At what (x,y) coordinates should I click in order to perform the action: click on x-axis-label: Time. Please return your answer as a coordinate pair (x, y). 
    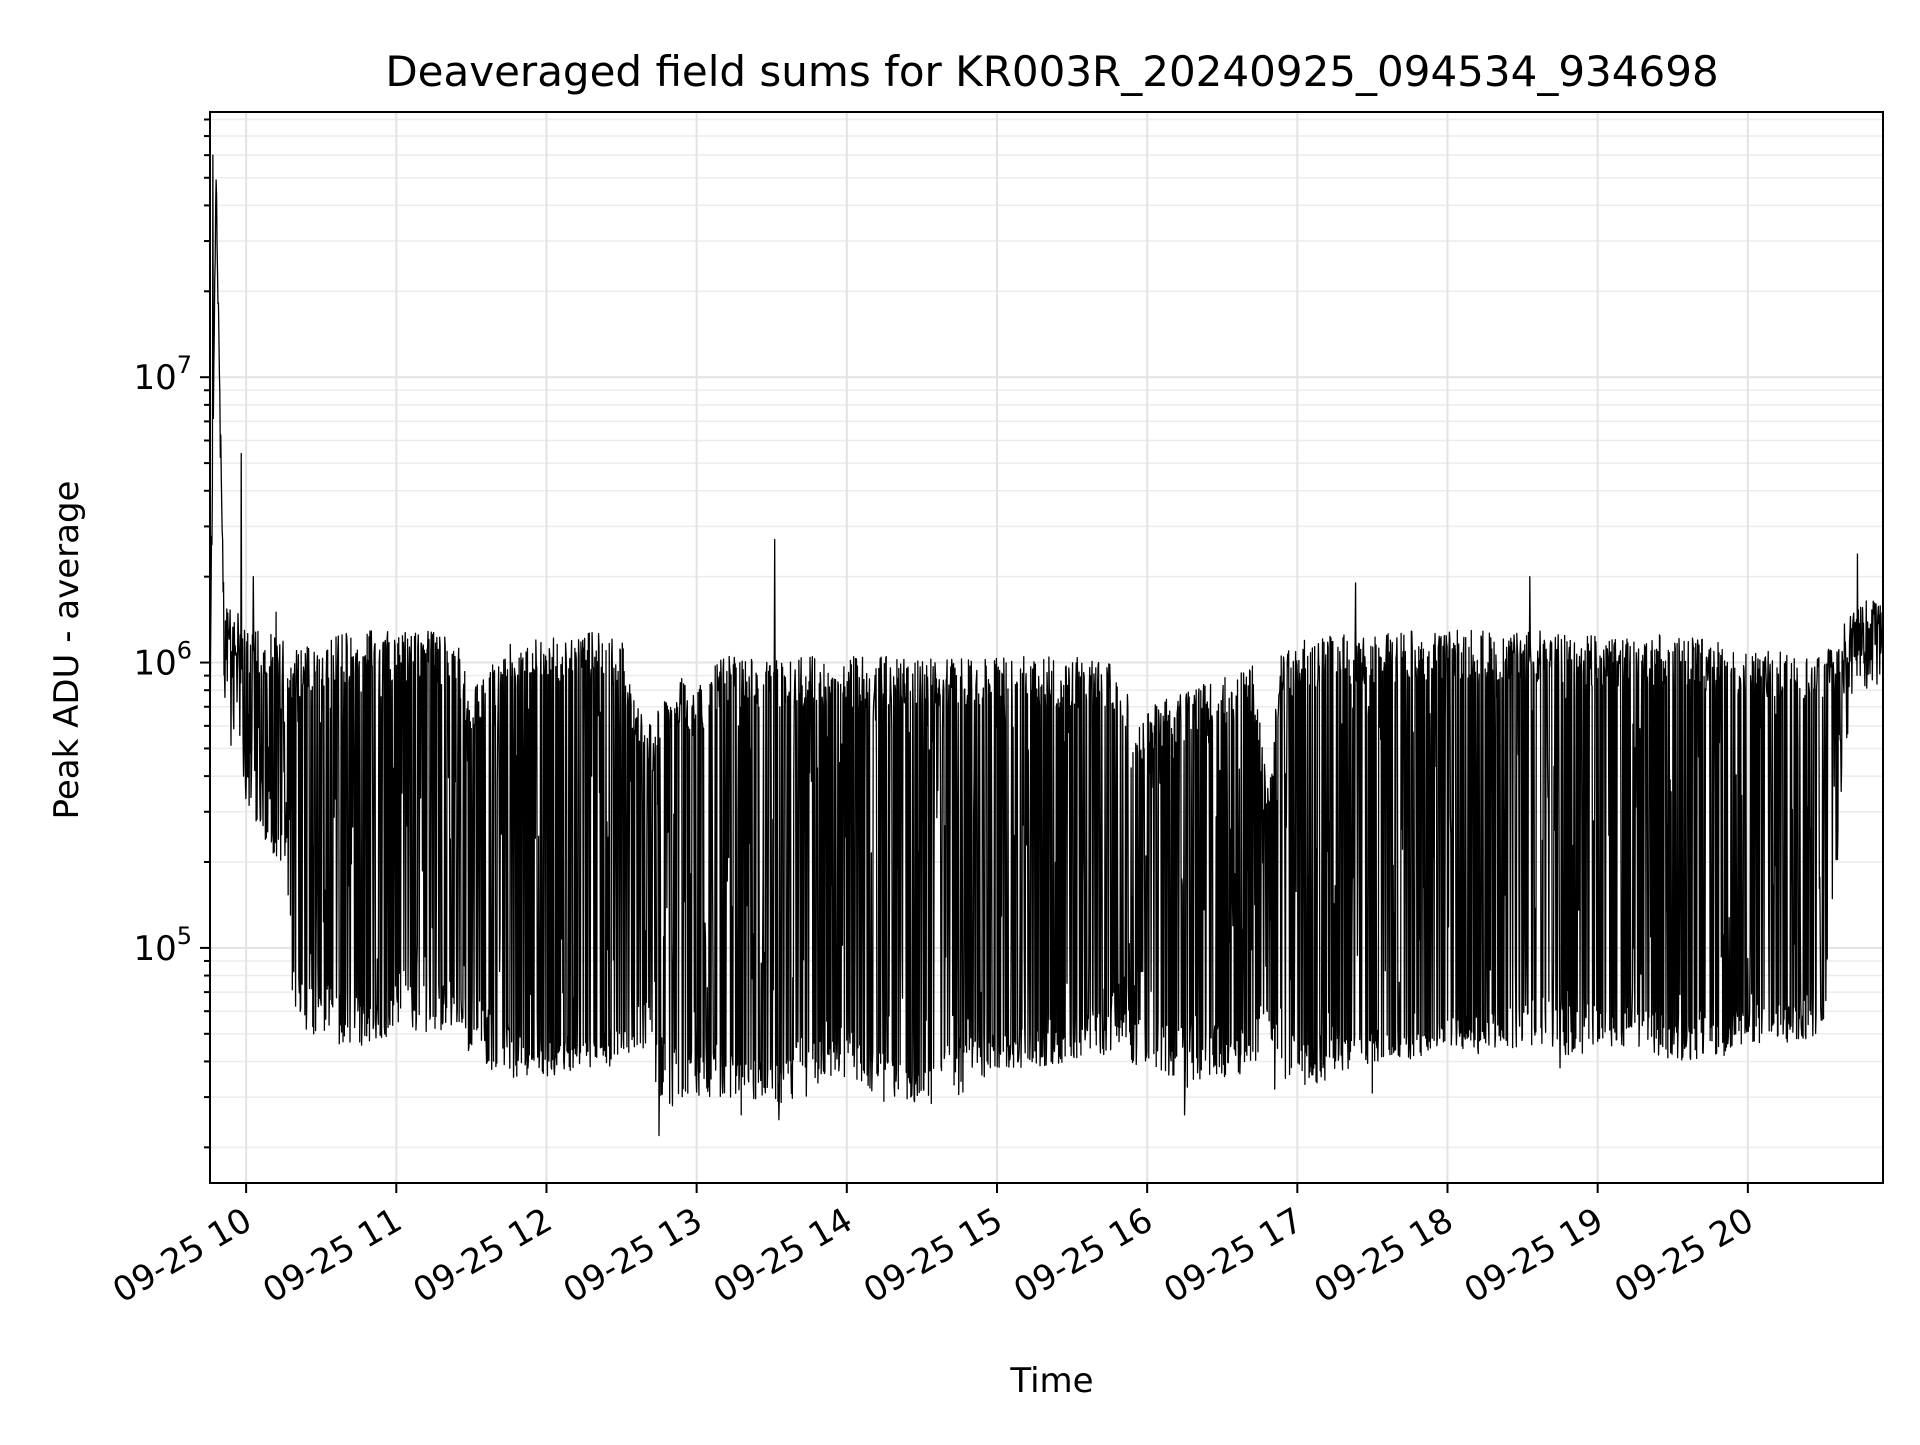
    Looking at the image, I should click on (1051, 1381).